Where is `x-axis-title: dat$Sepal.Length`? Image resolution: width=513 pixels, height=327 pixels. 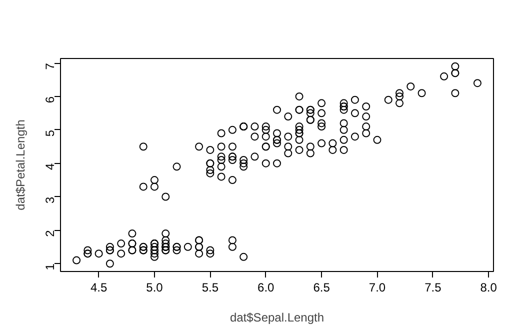 x-axis-title: dat$Sepal.Length is located at coordinates (277, 317).